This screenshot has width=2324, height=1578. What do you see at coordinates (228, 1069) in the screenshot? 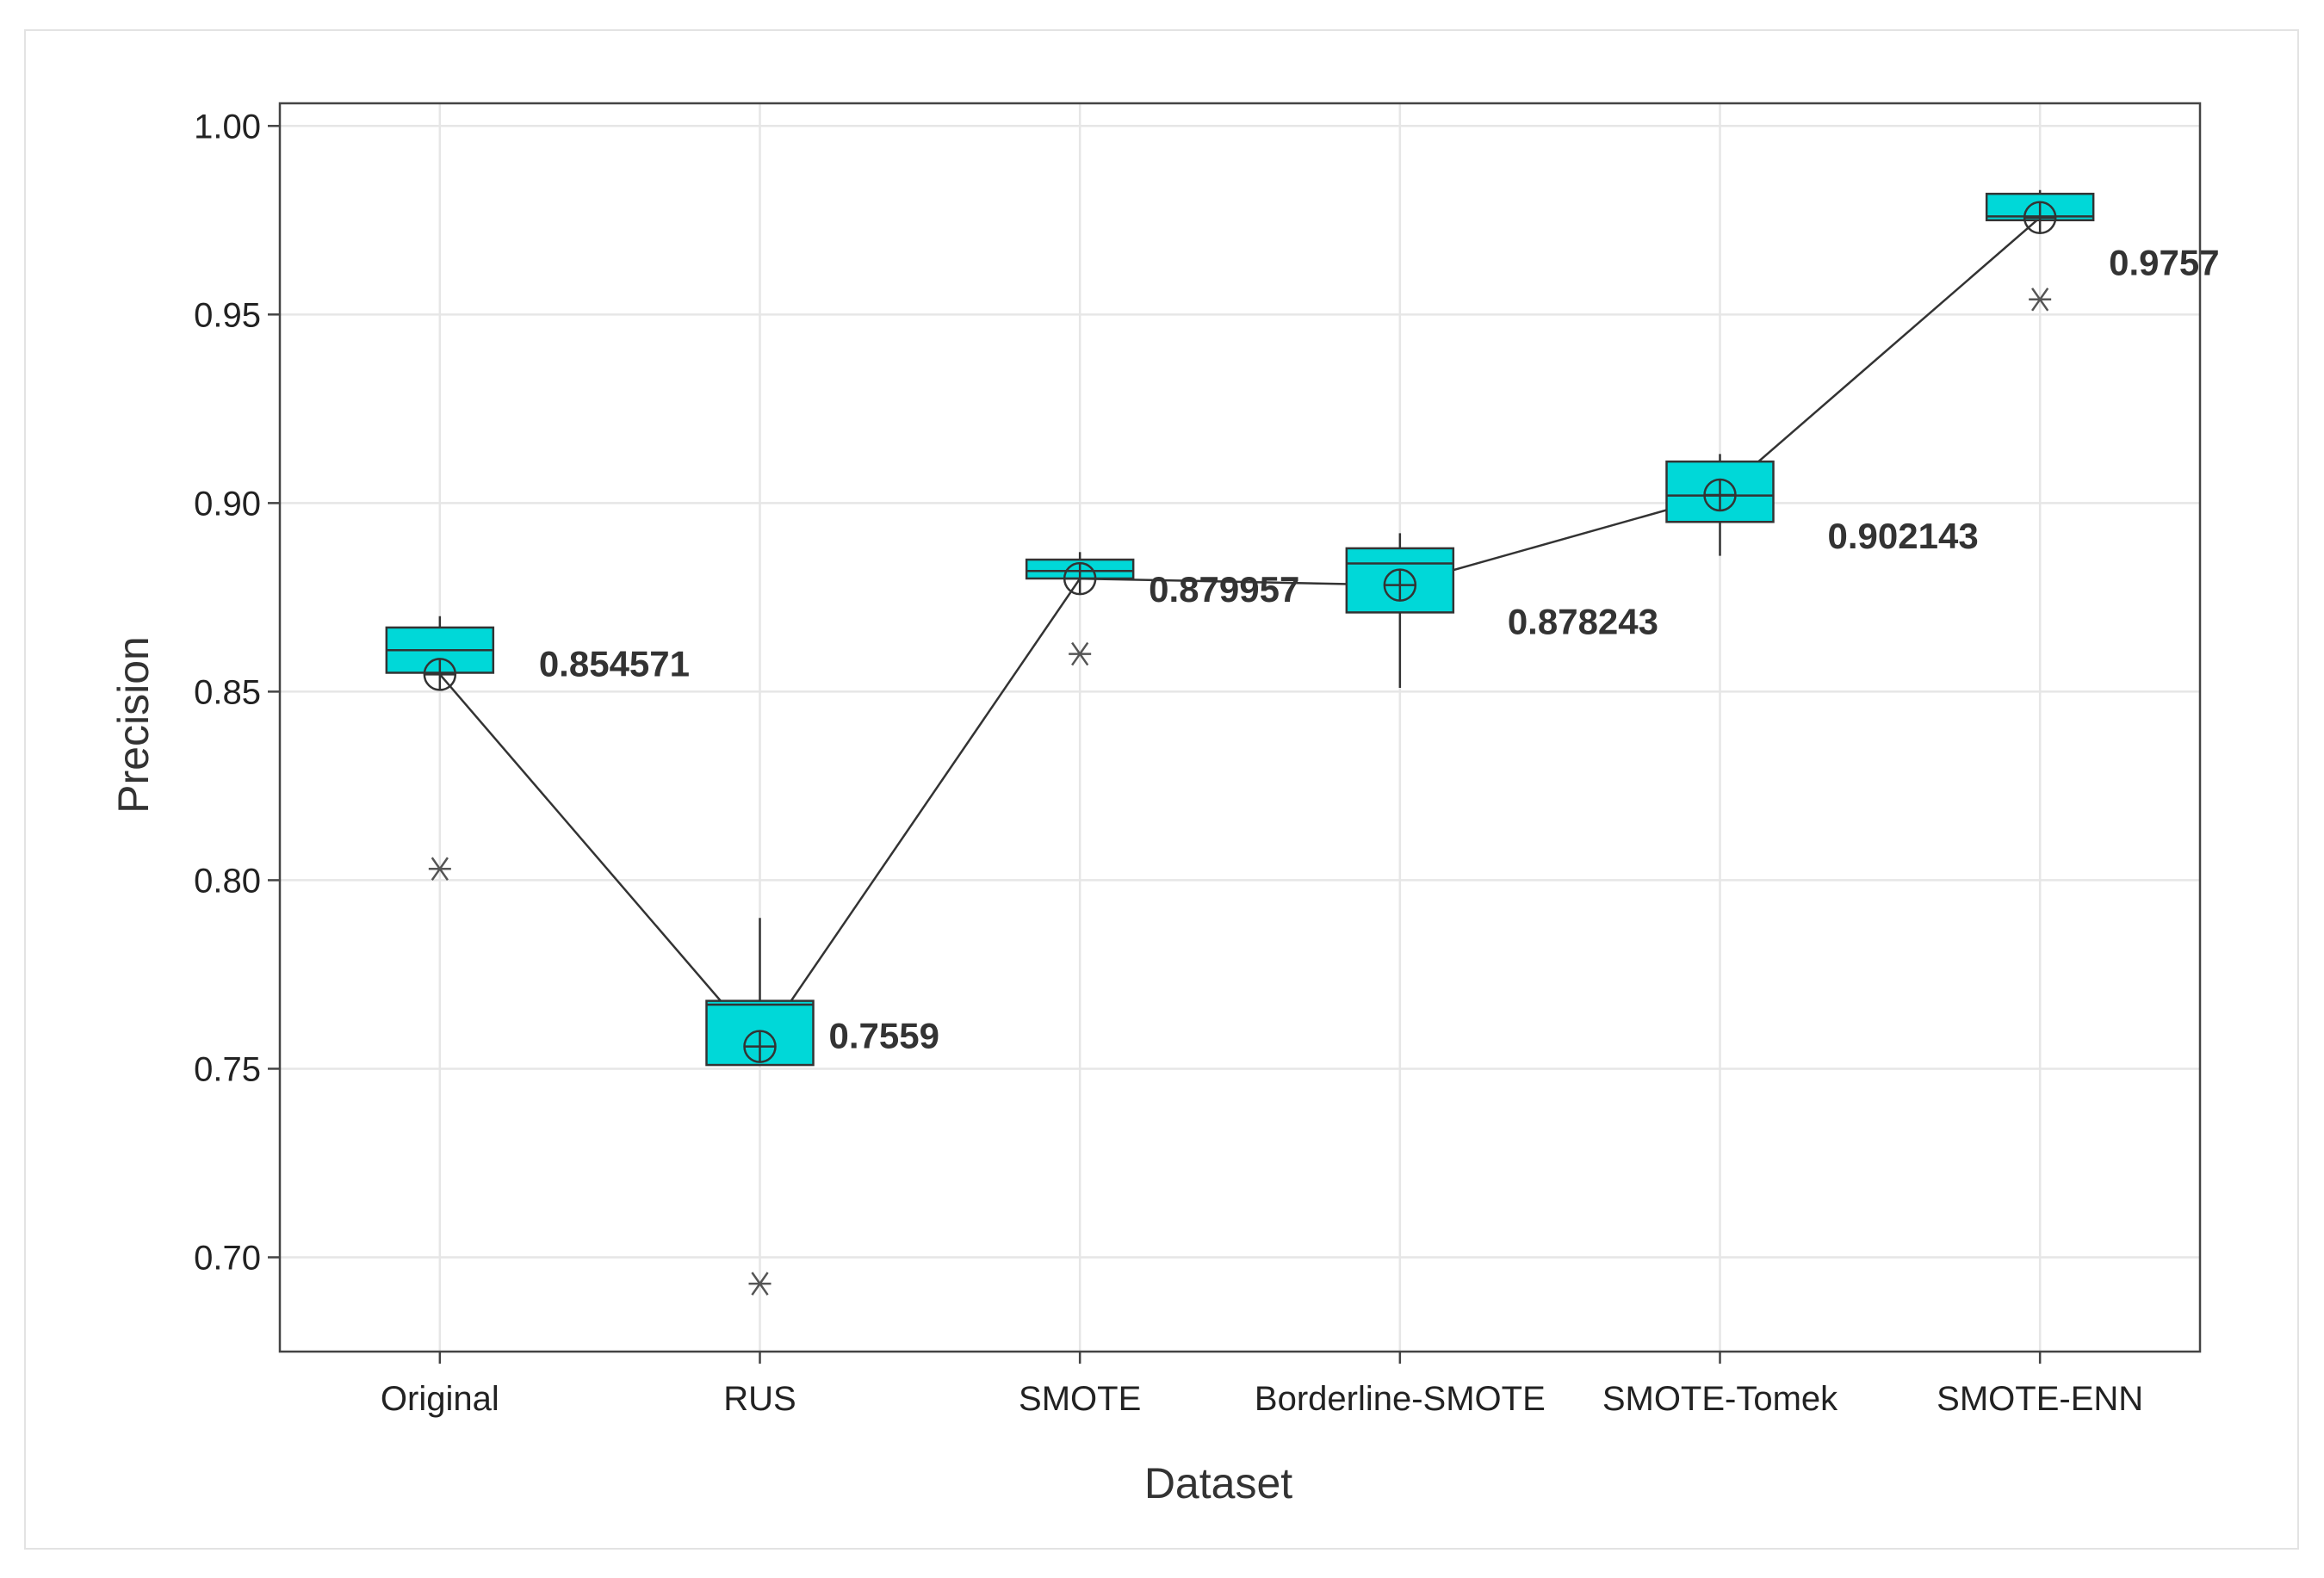
I see `y-tick-label: 0.75` at bounding box center [228, 1069].